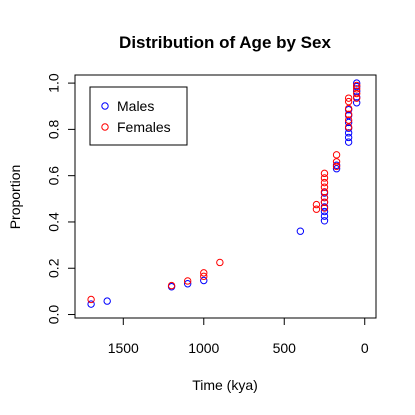 This screenshot has width=415, height=415. I want to click on y-axis: 0.0 0.2 0.4 0.6 0.8 1.0, so click(61, 199).